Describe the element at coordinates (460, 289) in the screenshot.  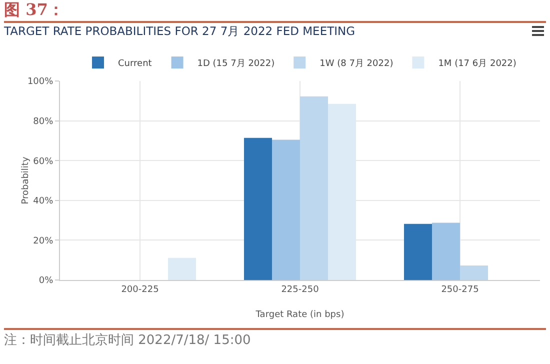
I see `x-tick-label: 250-275` at that location.